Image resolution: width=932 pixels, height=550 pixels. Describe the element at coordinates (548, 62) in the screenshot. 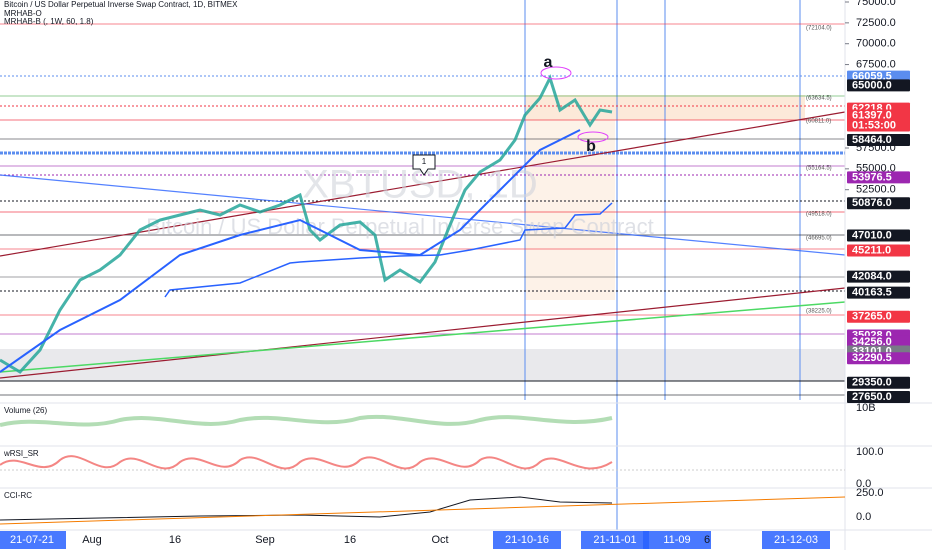

I see `wave-label-a: a` at that location.